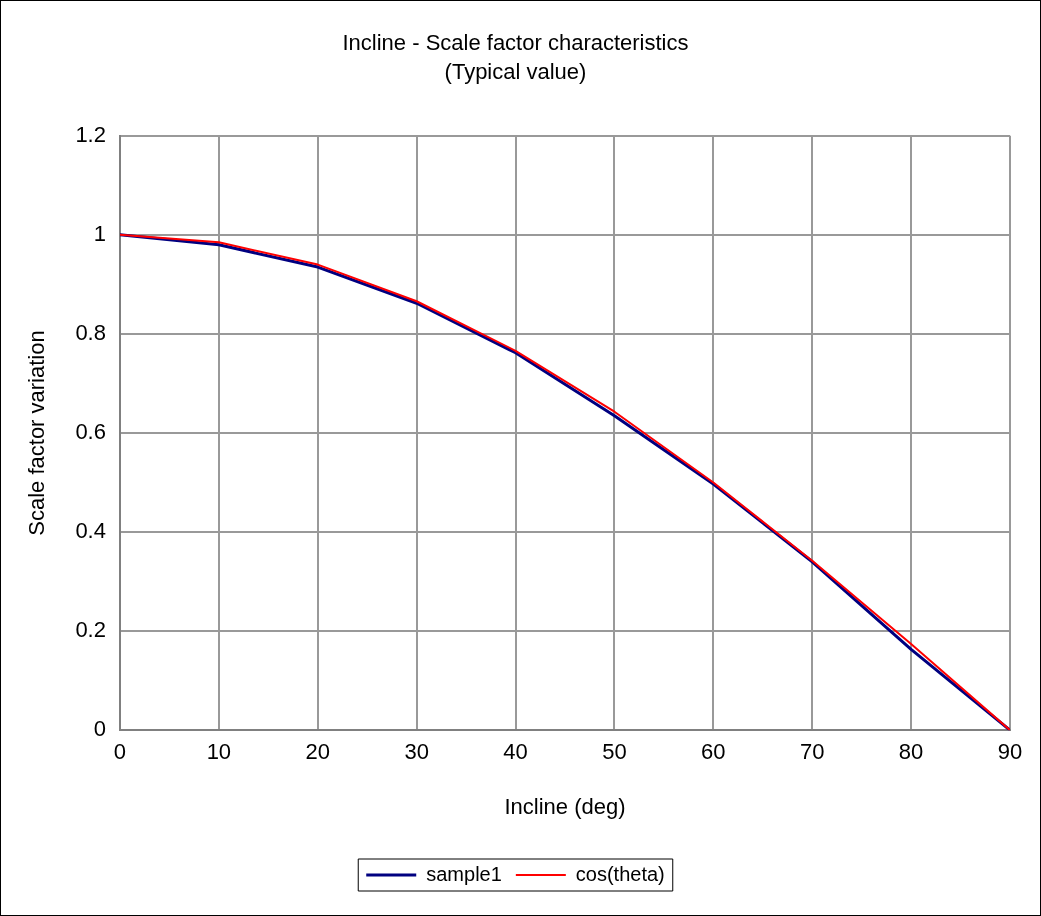  I want to click on y-tick-label: 0.2, so click(90, 630).